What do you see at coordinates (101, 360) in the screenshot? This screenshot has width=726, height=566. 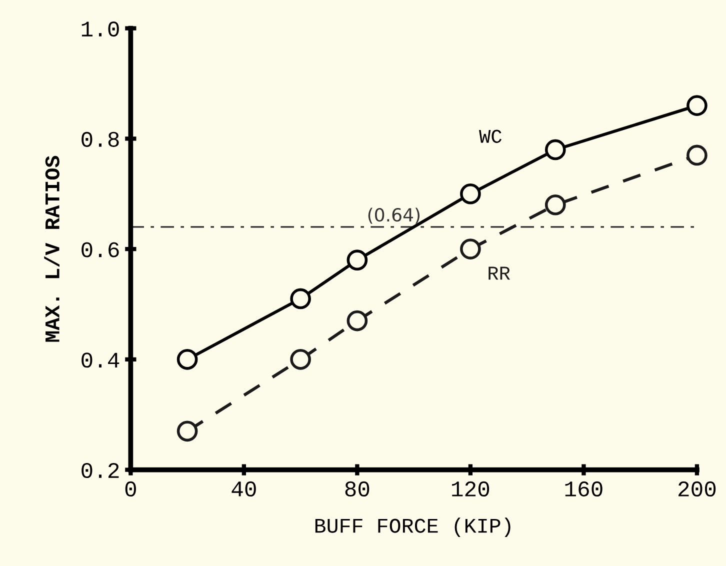 I see `y-tick-label: 0.4` at bounding box center [101, 360].